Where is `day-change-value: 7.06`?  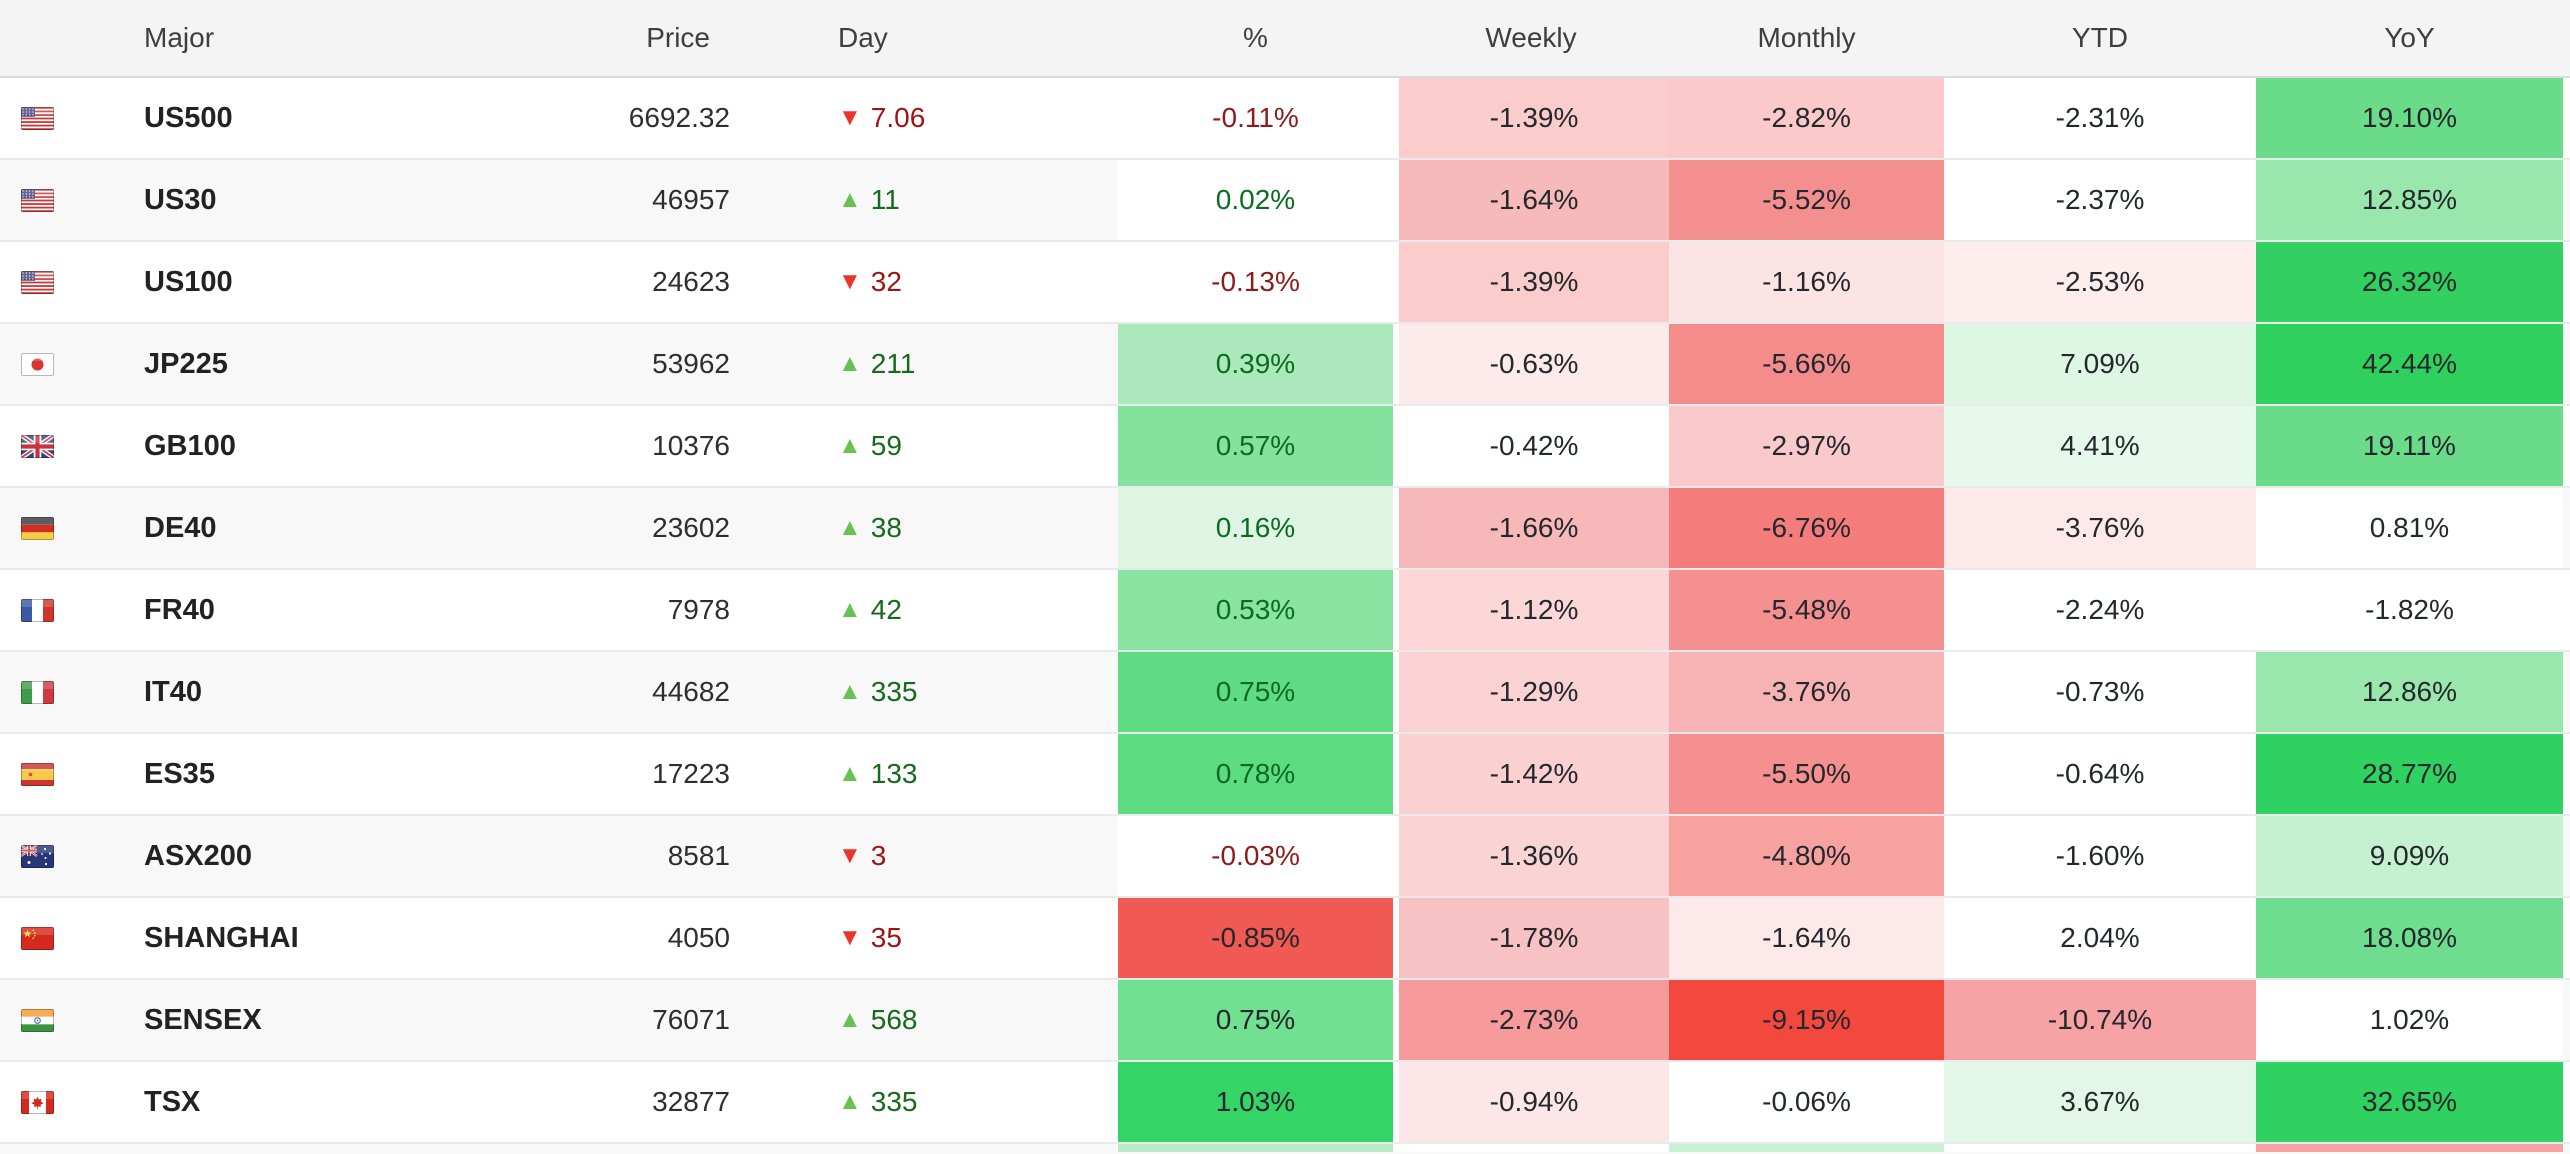
day-change-value: 7.06 is located at coordinates (898, 117).